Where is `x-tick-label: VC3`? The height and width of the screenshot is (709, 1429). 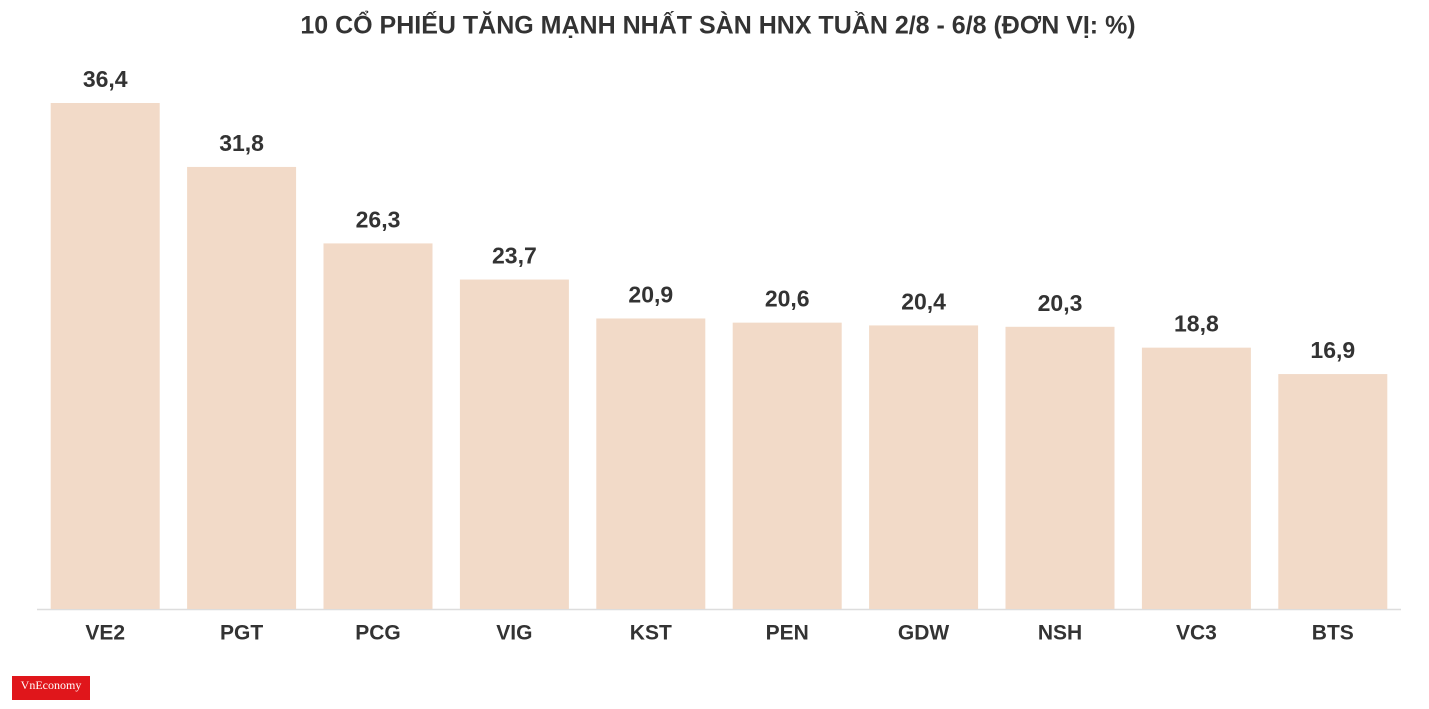 x-tick-label: VC3 is located at coordinates (1196, 633).